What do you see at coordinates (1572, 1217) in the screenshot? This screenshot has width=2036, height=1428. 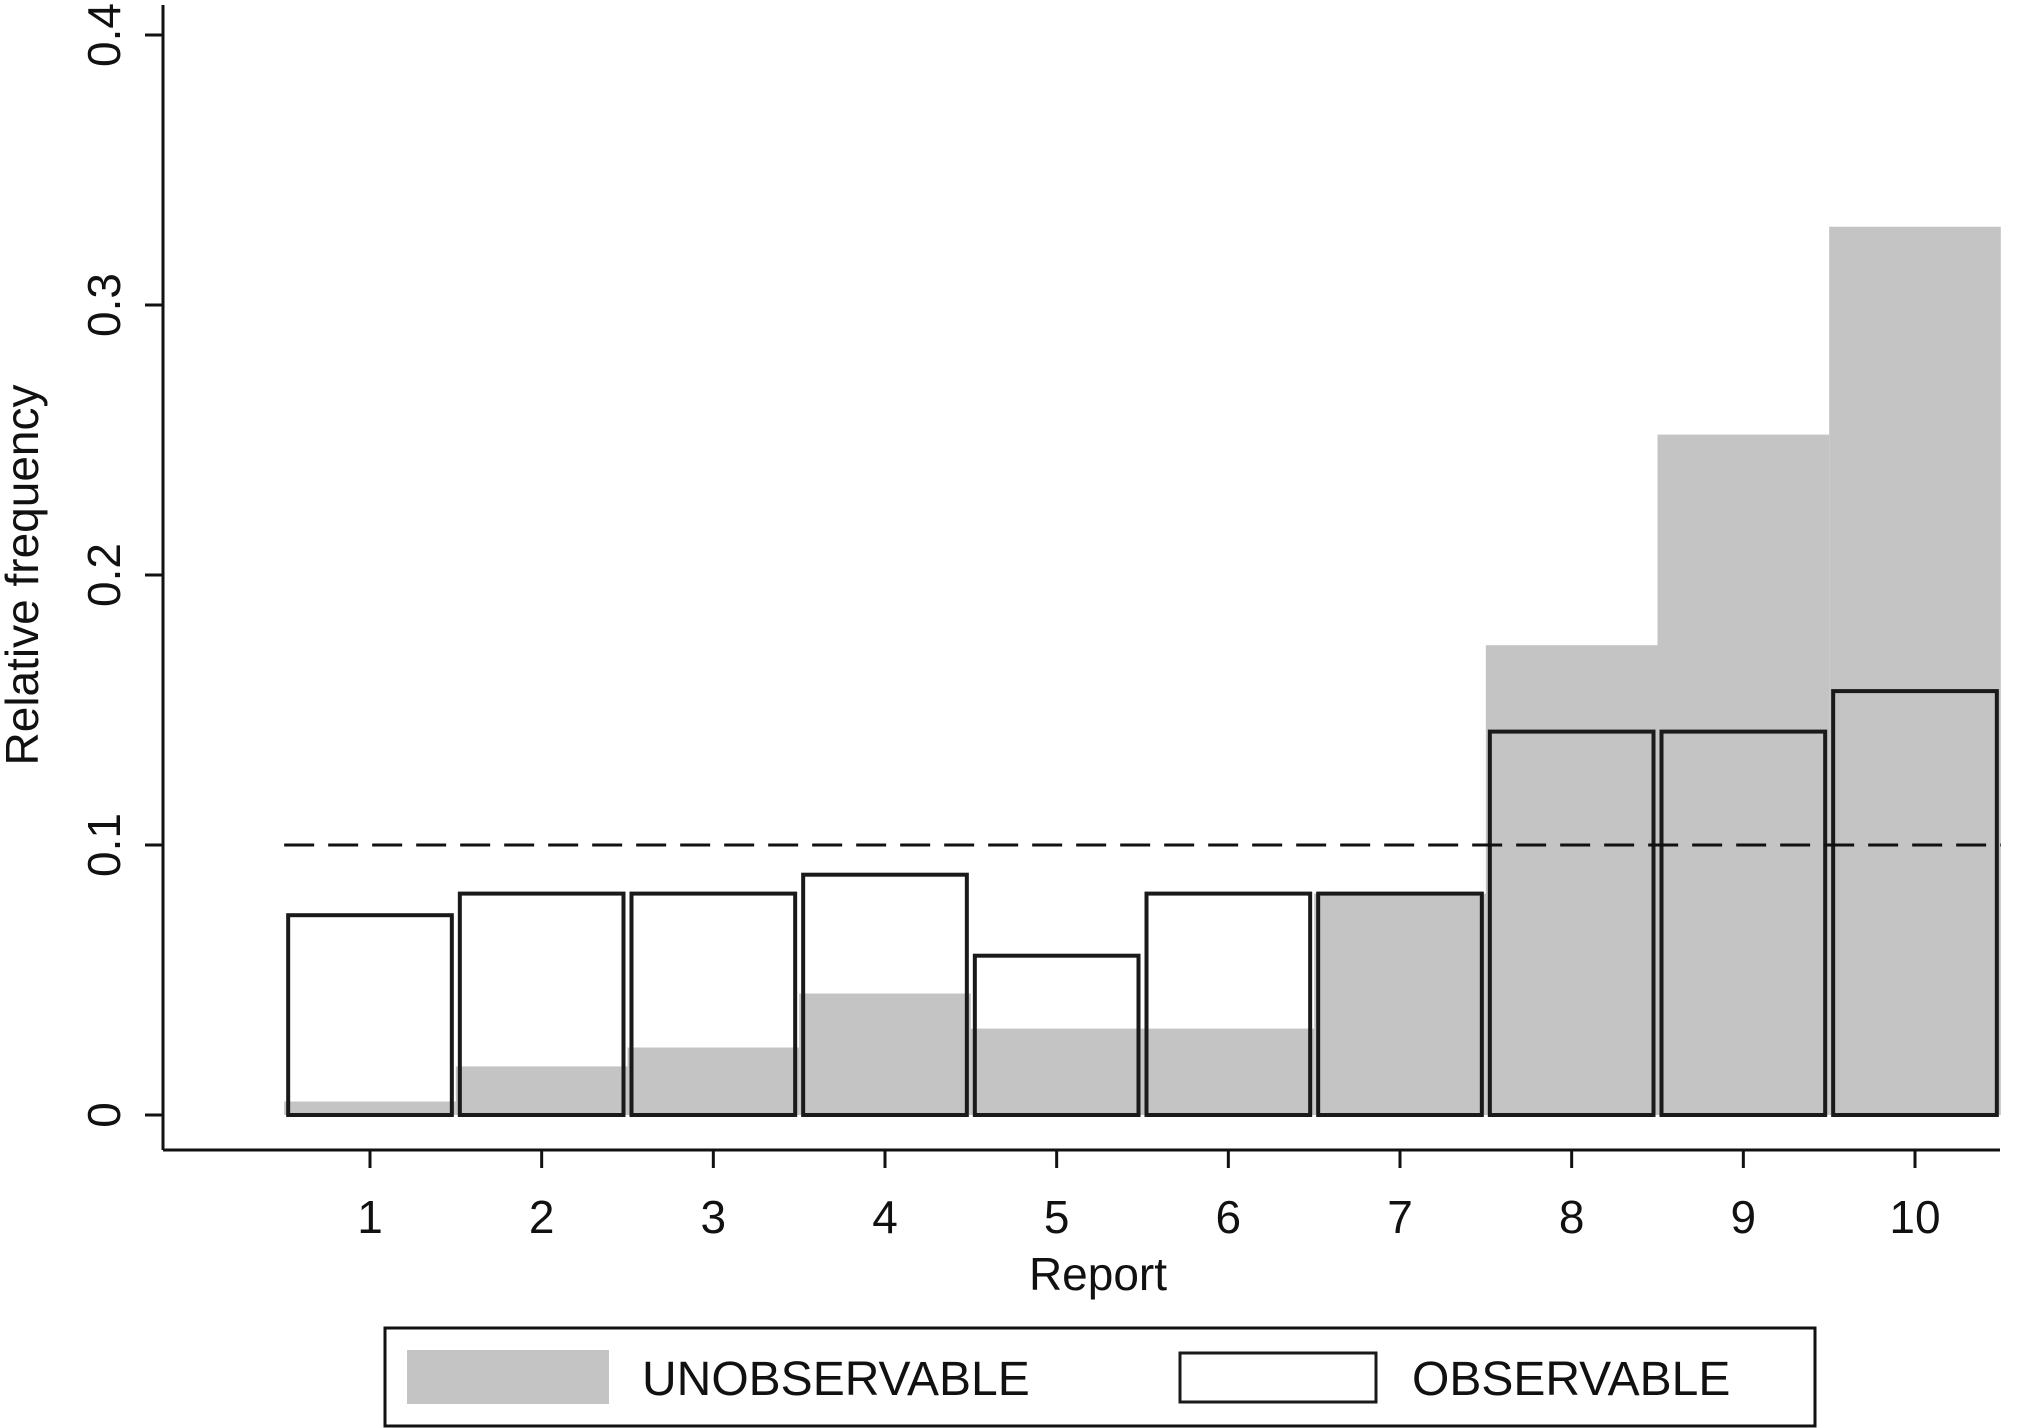 I see `x-tick-label: 8` at bounding box center [1572, 1217].